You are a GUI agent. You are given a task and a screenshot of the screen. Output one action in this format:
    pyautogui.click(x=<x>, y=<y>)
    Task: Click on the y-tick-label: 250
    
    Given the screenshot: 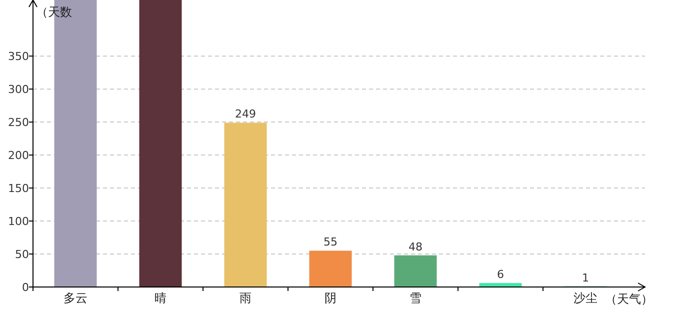 What is the action you would take?
    pyautogui.click(x=18, y=123)
    